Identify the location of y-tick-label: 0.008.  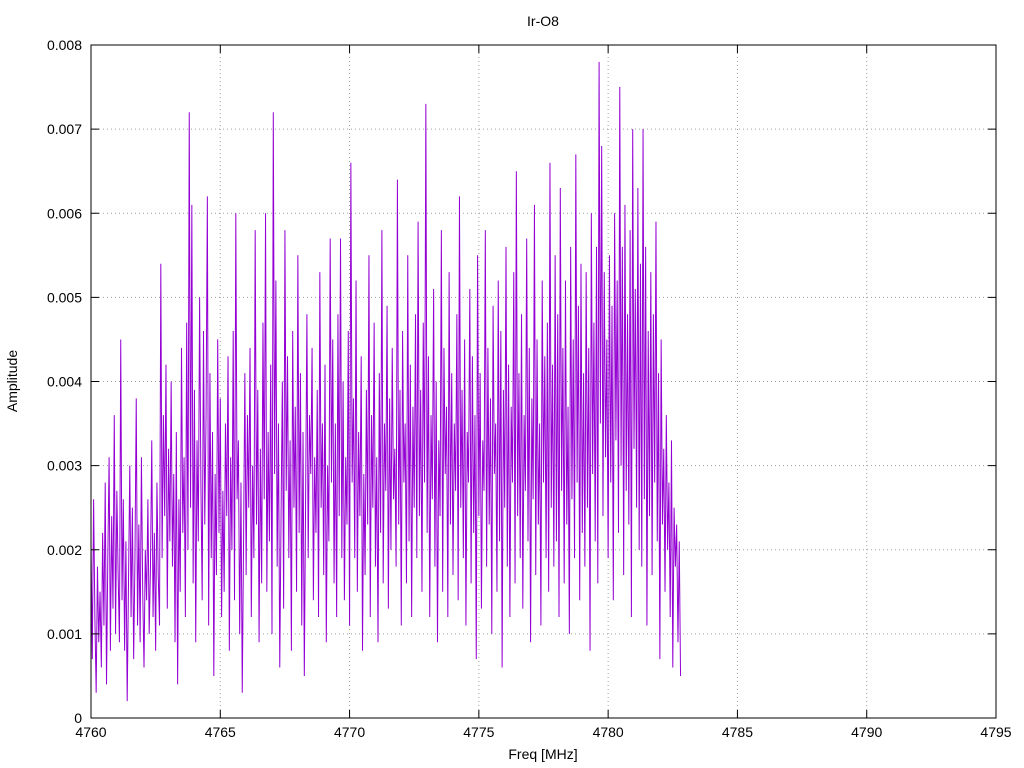
(64, 45).